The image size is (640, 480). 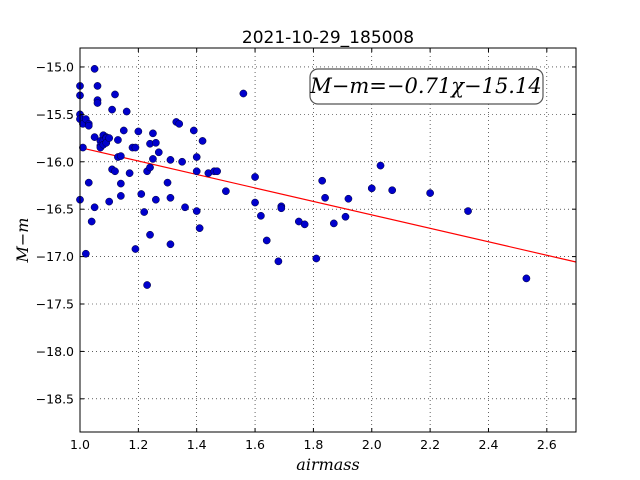 I want to click on x-tick-label: 1.4, so click(x=197, y=444).